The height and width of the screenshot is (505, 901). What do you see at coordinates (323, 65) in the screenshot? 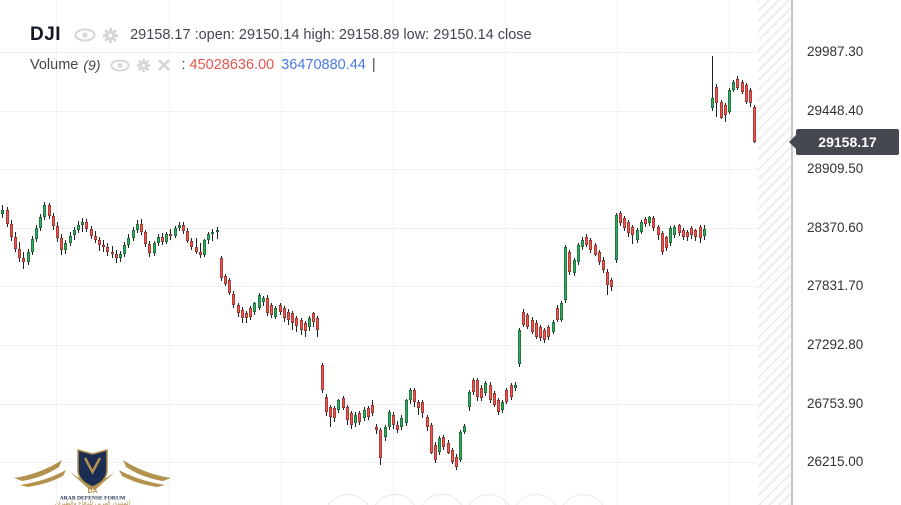
I see `volume-ma-value: 36470880.44` at bounding box center [323, 65].